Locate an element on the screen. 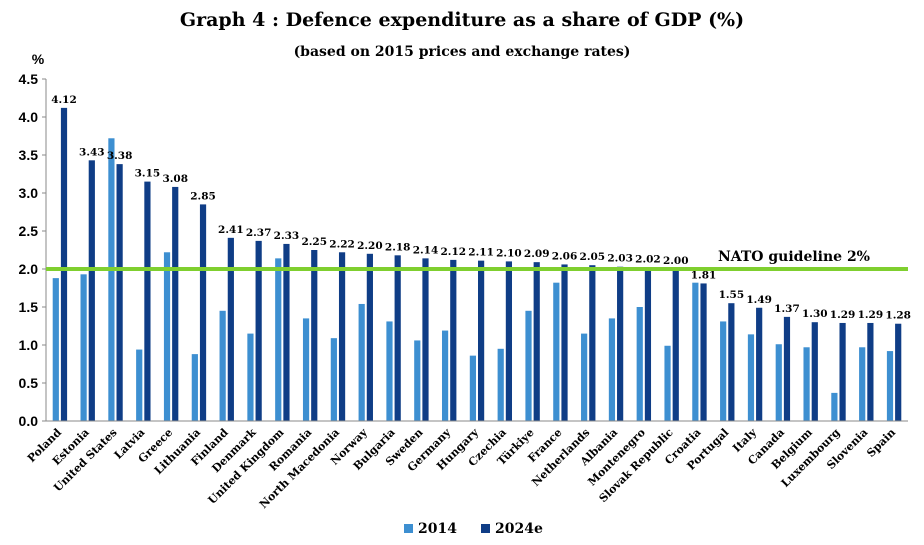 Image resolution: width=924 pixels, height=545 pixels. y-tick-label: 1.0 is located at coordinates (29, 345).